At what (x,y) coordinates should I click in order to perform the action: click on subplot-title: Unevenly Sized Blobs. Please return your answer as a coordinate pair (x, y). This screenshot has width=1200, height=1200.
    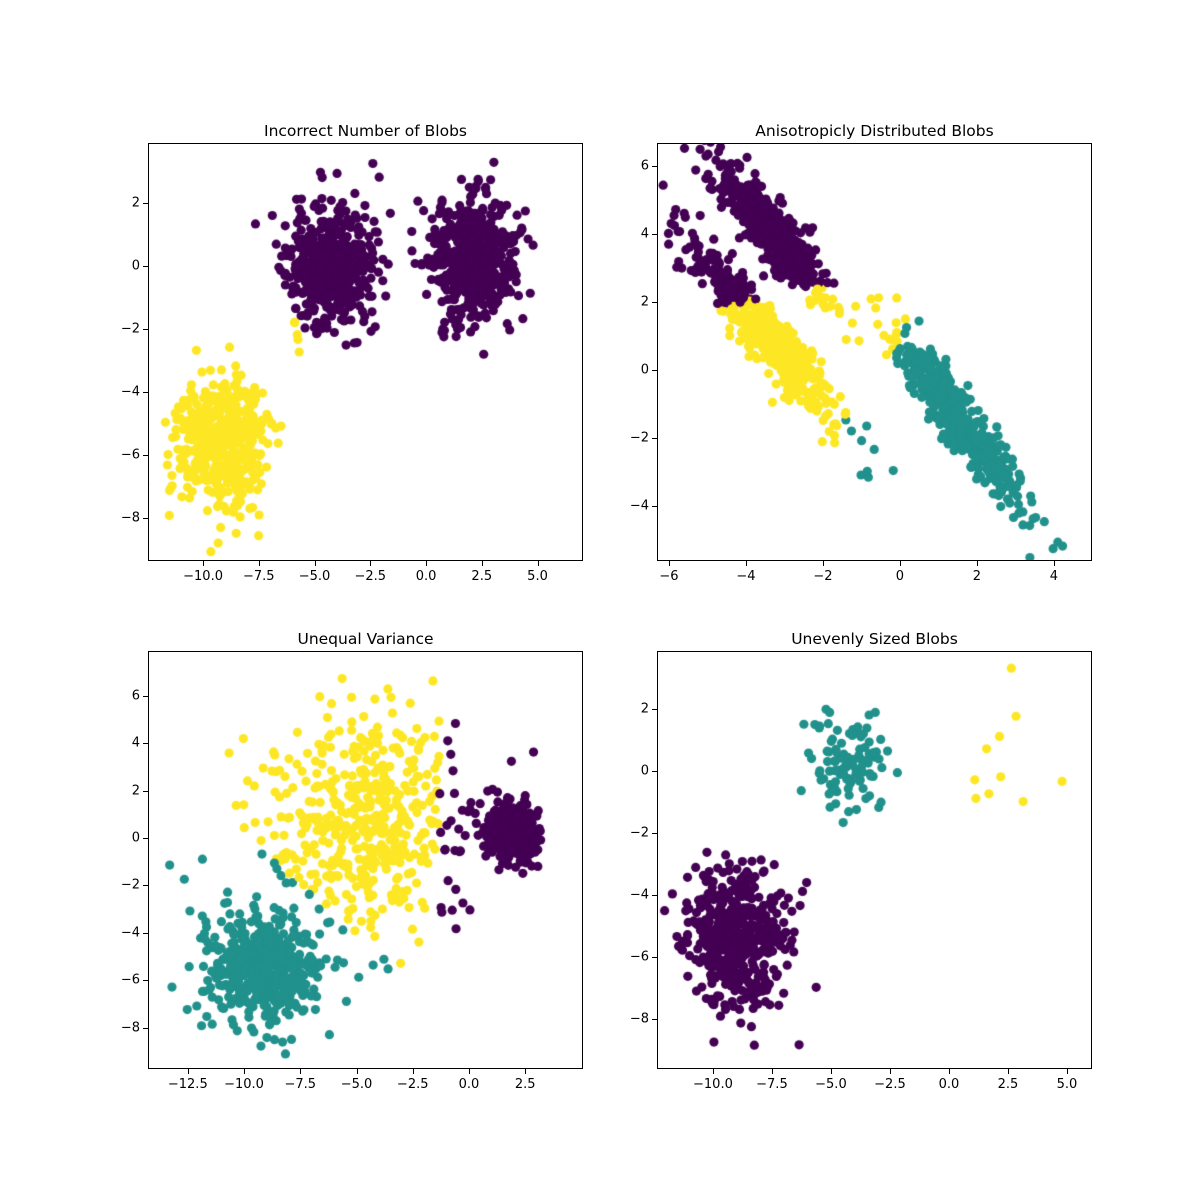
    Looking at the image, I should click on (874, 639).